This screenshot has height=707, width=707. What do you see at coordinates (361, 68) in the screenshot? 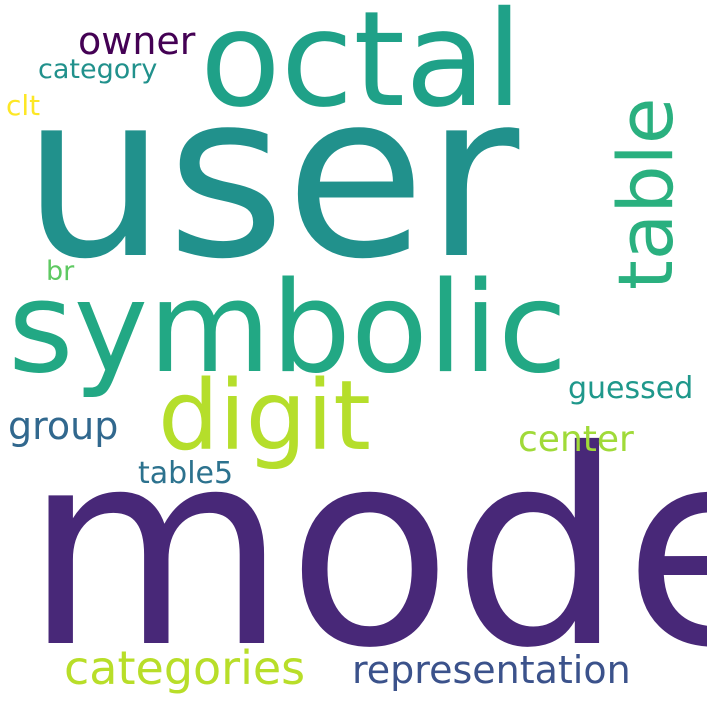
I see `word-octal: octal` at bounding box center [361, 68].